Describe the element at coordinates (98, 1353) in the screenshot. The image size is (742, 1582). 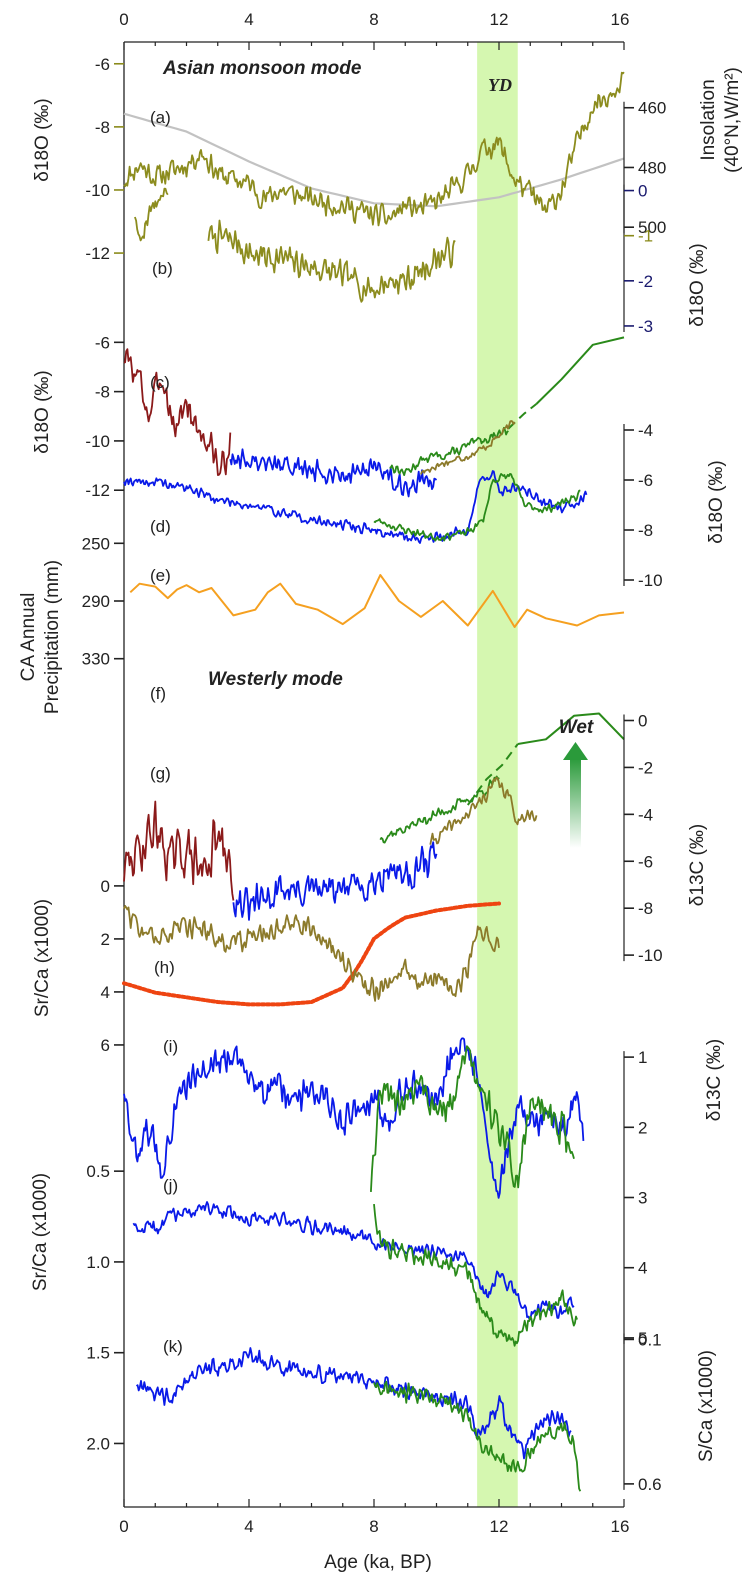
I see `y-tick-label: 1.5` at that location.